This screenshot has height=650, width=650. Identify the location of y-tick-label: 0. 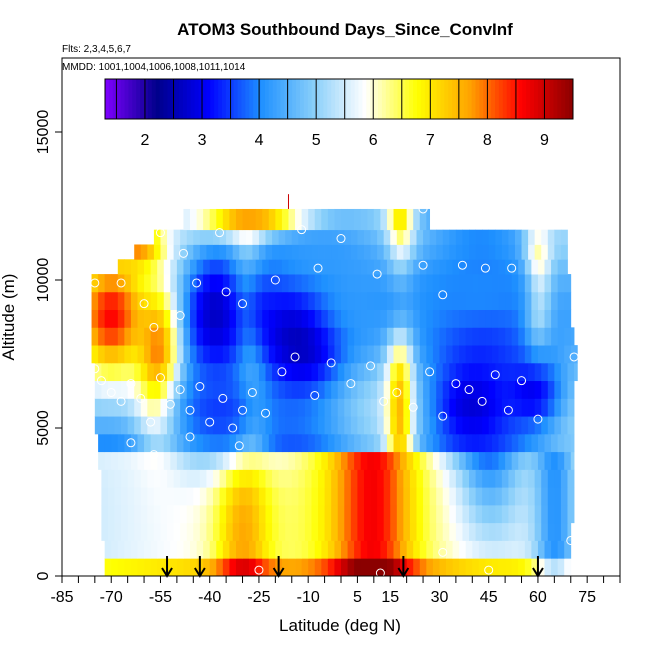
(43, 575).